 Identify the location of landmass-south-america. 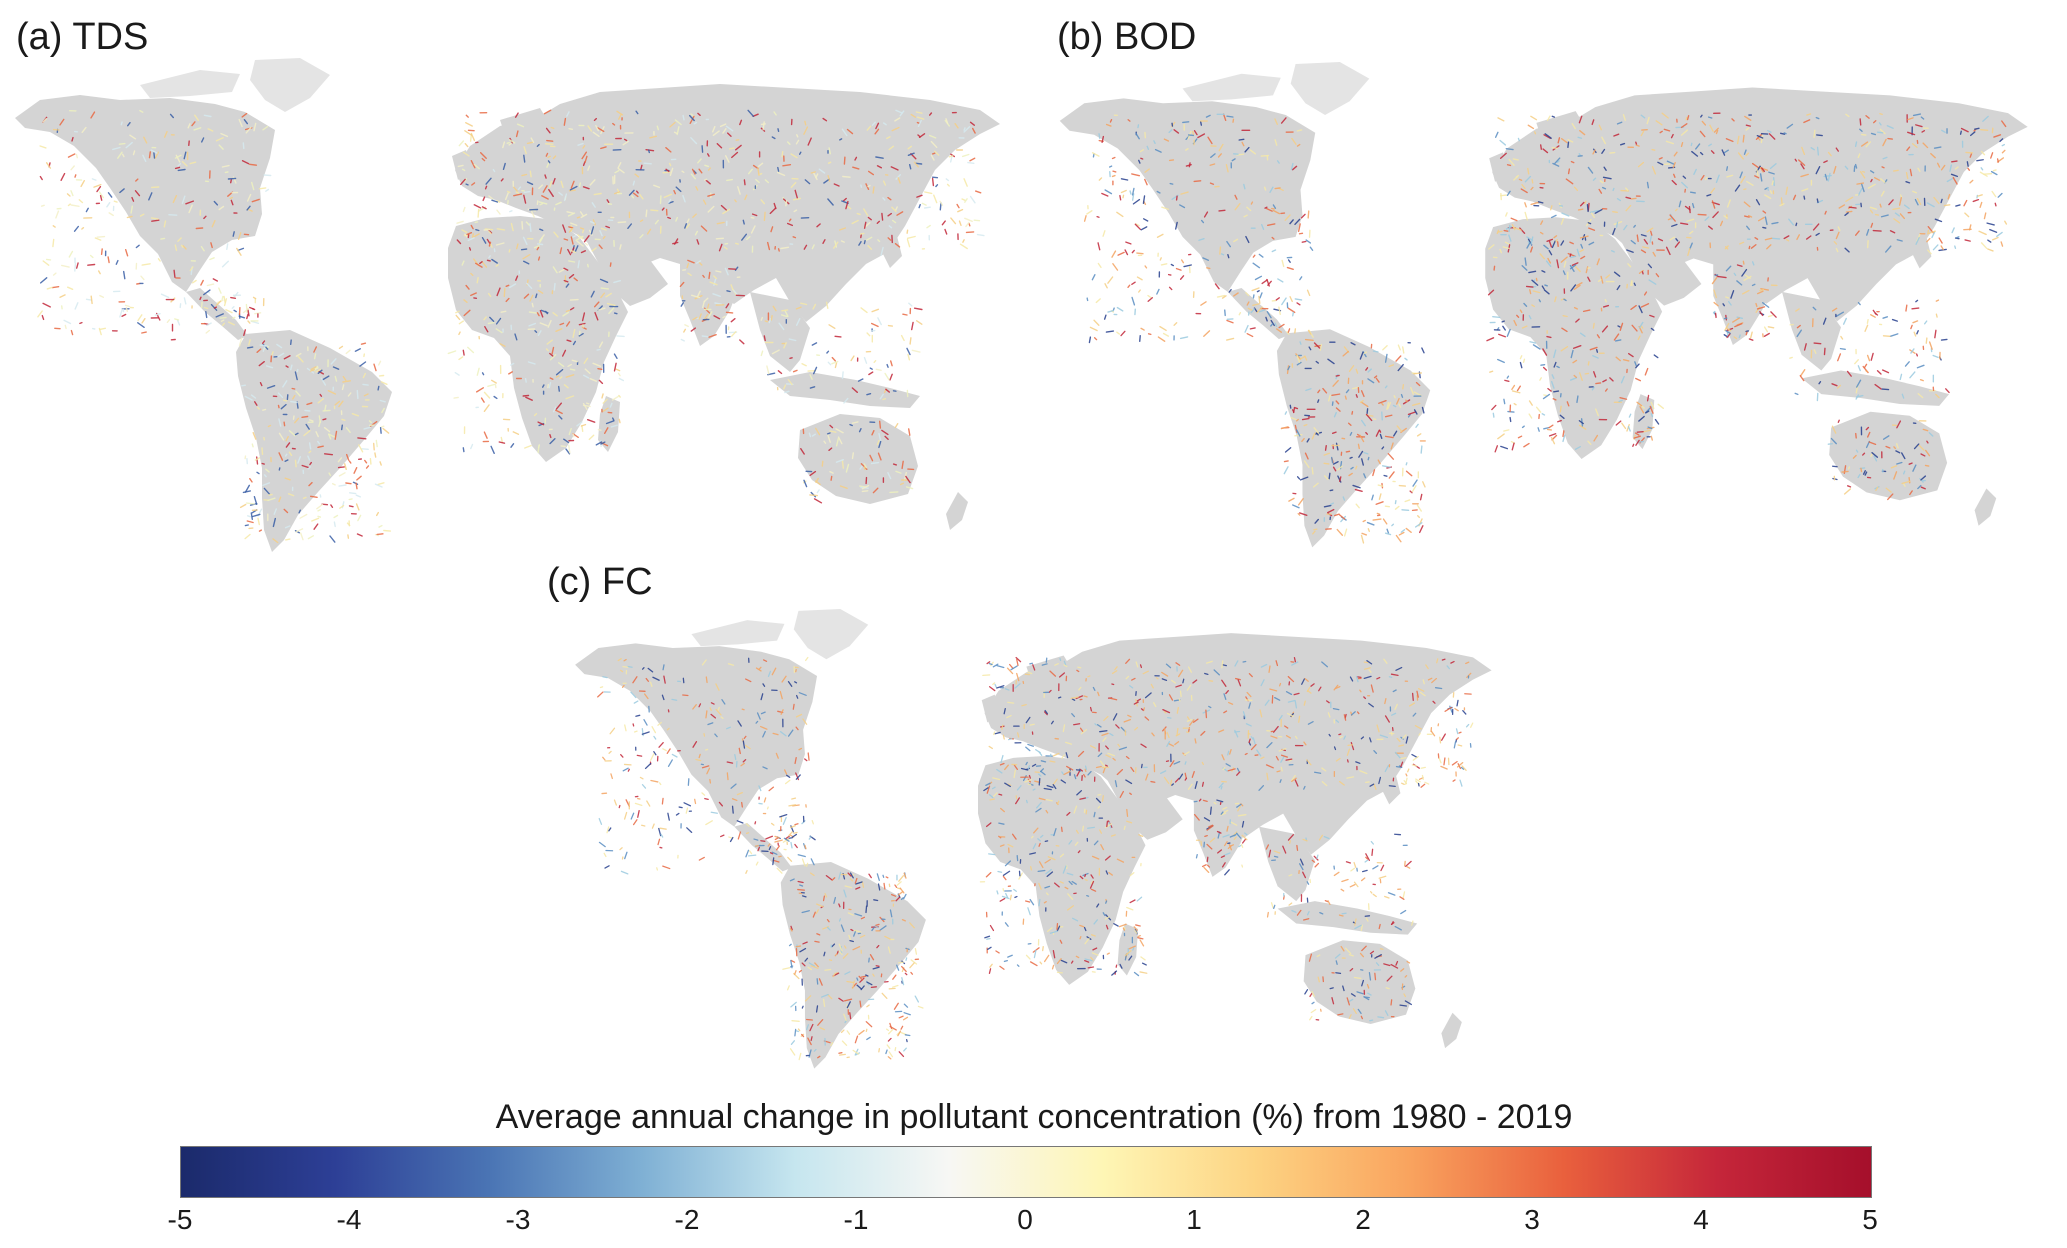
(853, 965).